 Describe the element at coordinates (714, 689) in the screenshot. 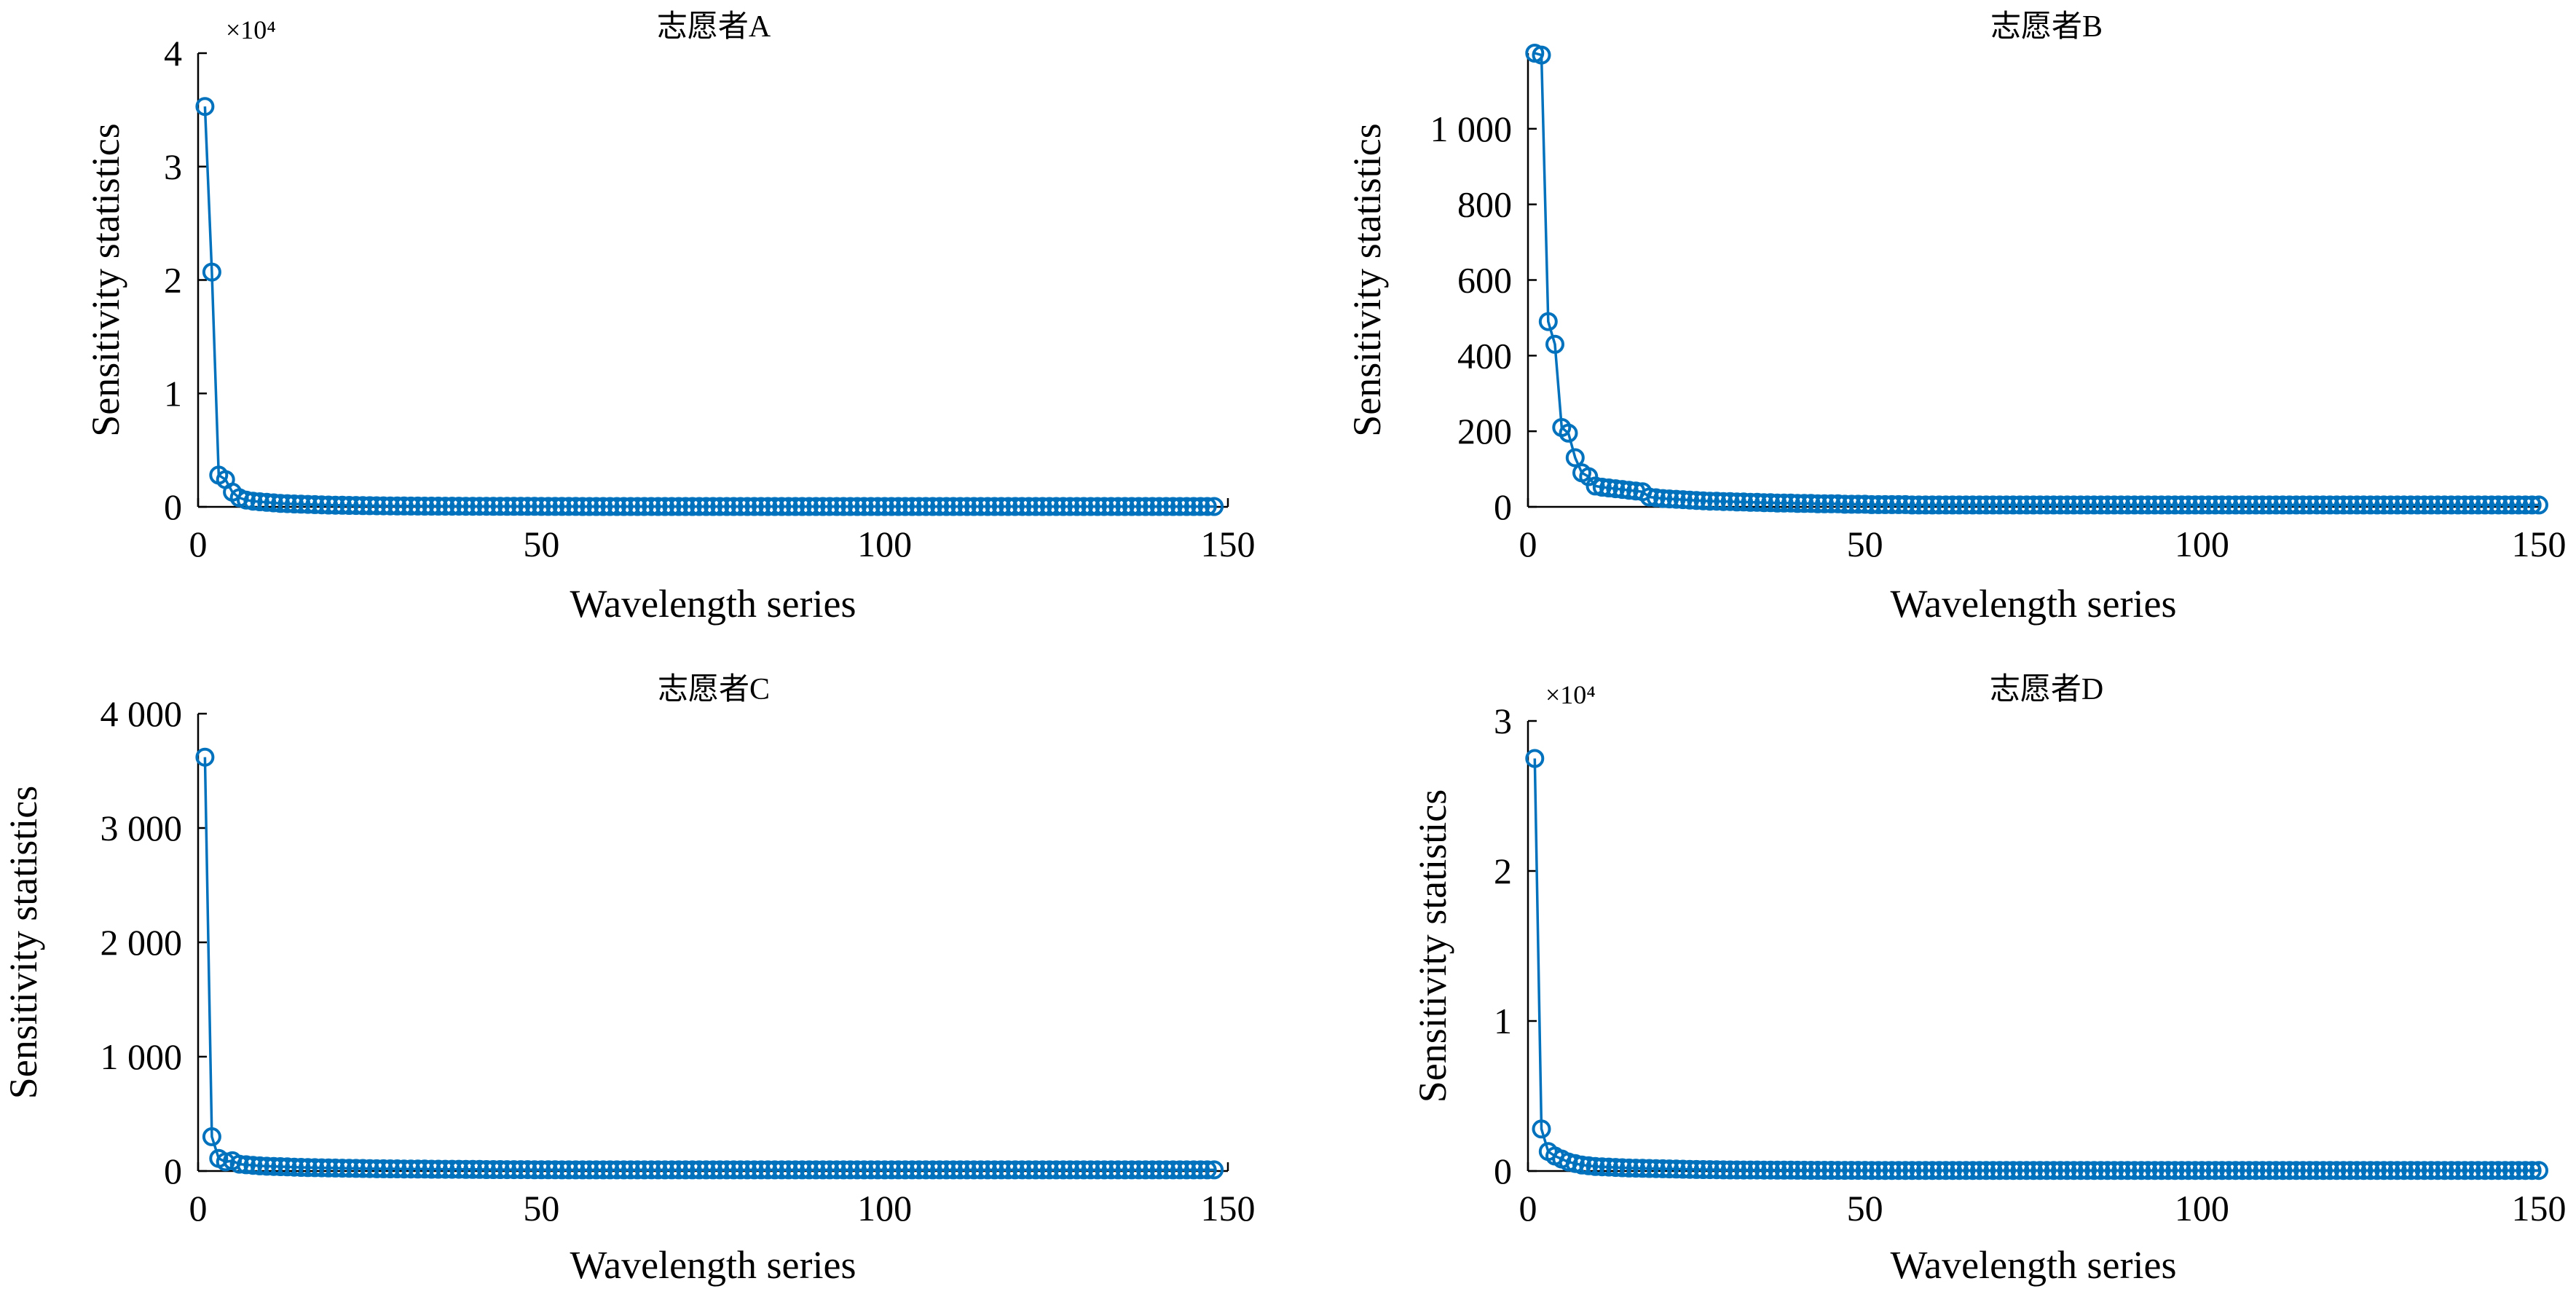

I see `panel-title: 志愿者C` at that location.